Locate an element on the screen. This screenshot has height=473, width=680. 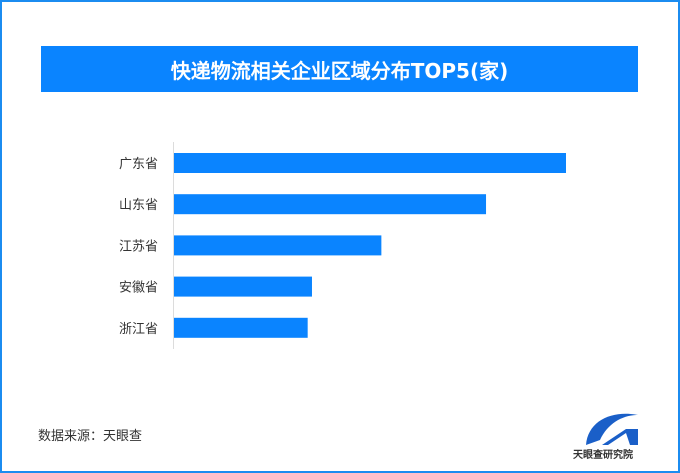
logo-text: 天眼查研究院 is located at coordinates (603, 455).